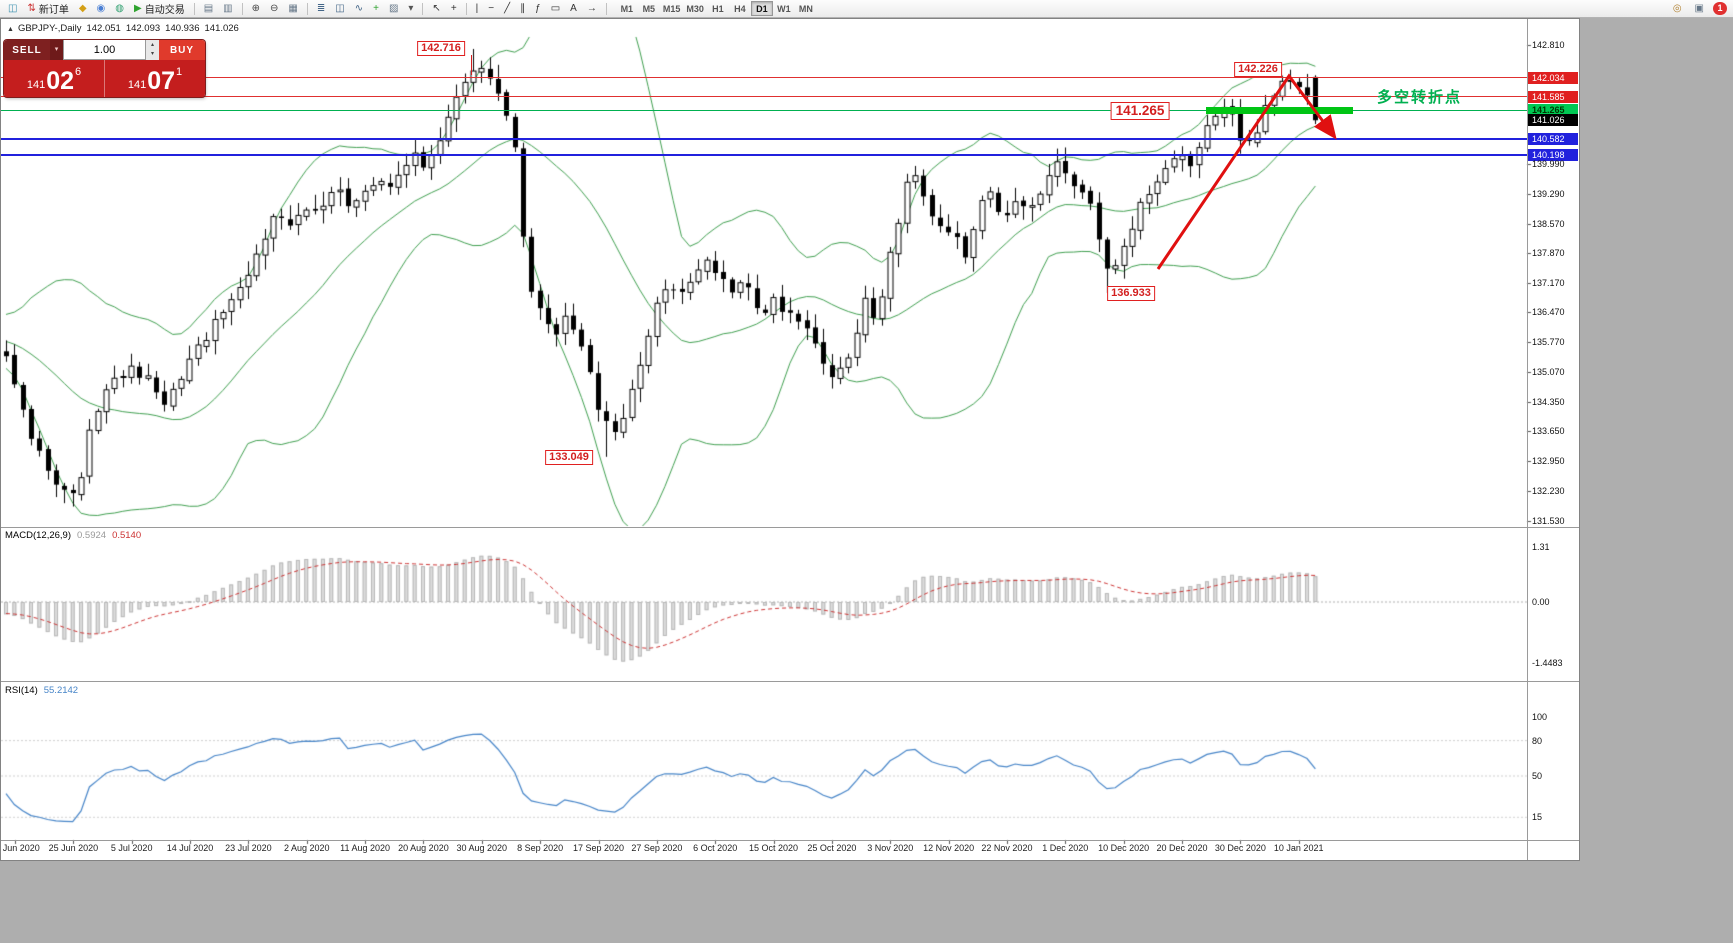 This screenshot has height=943, width=1733. What do you see at coordinates (1541, 602) in the screenshot?
I see `macd-scale-label-000: 0.00` at bounding box center [1541, 602].